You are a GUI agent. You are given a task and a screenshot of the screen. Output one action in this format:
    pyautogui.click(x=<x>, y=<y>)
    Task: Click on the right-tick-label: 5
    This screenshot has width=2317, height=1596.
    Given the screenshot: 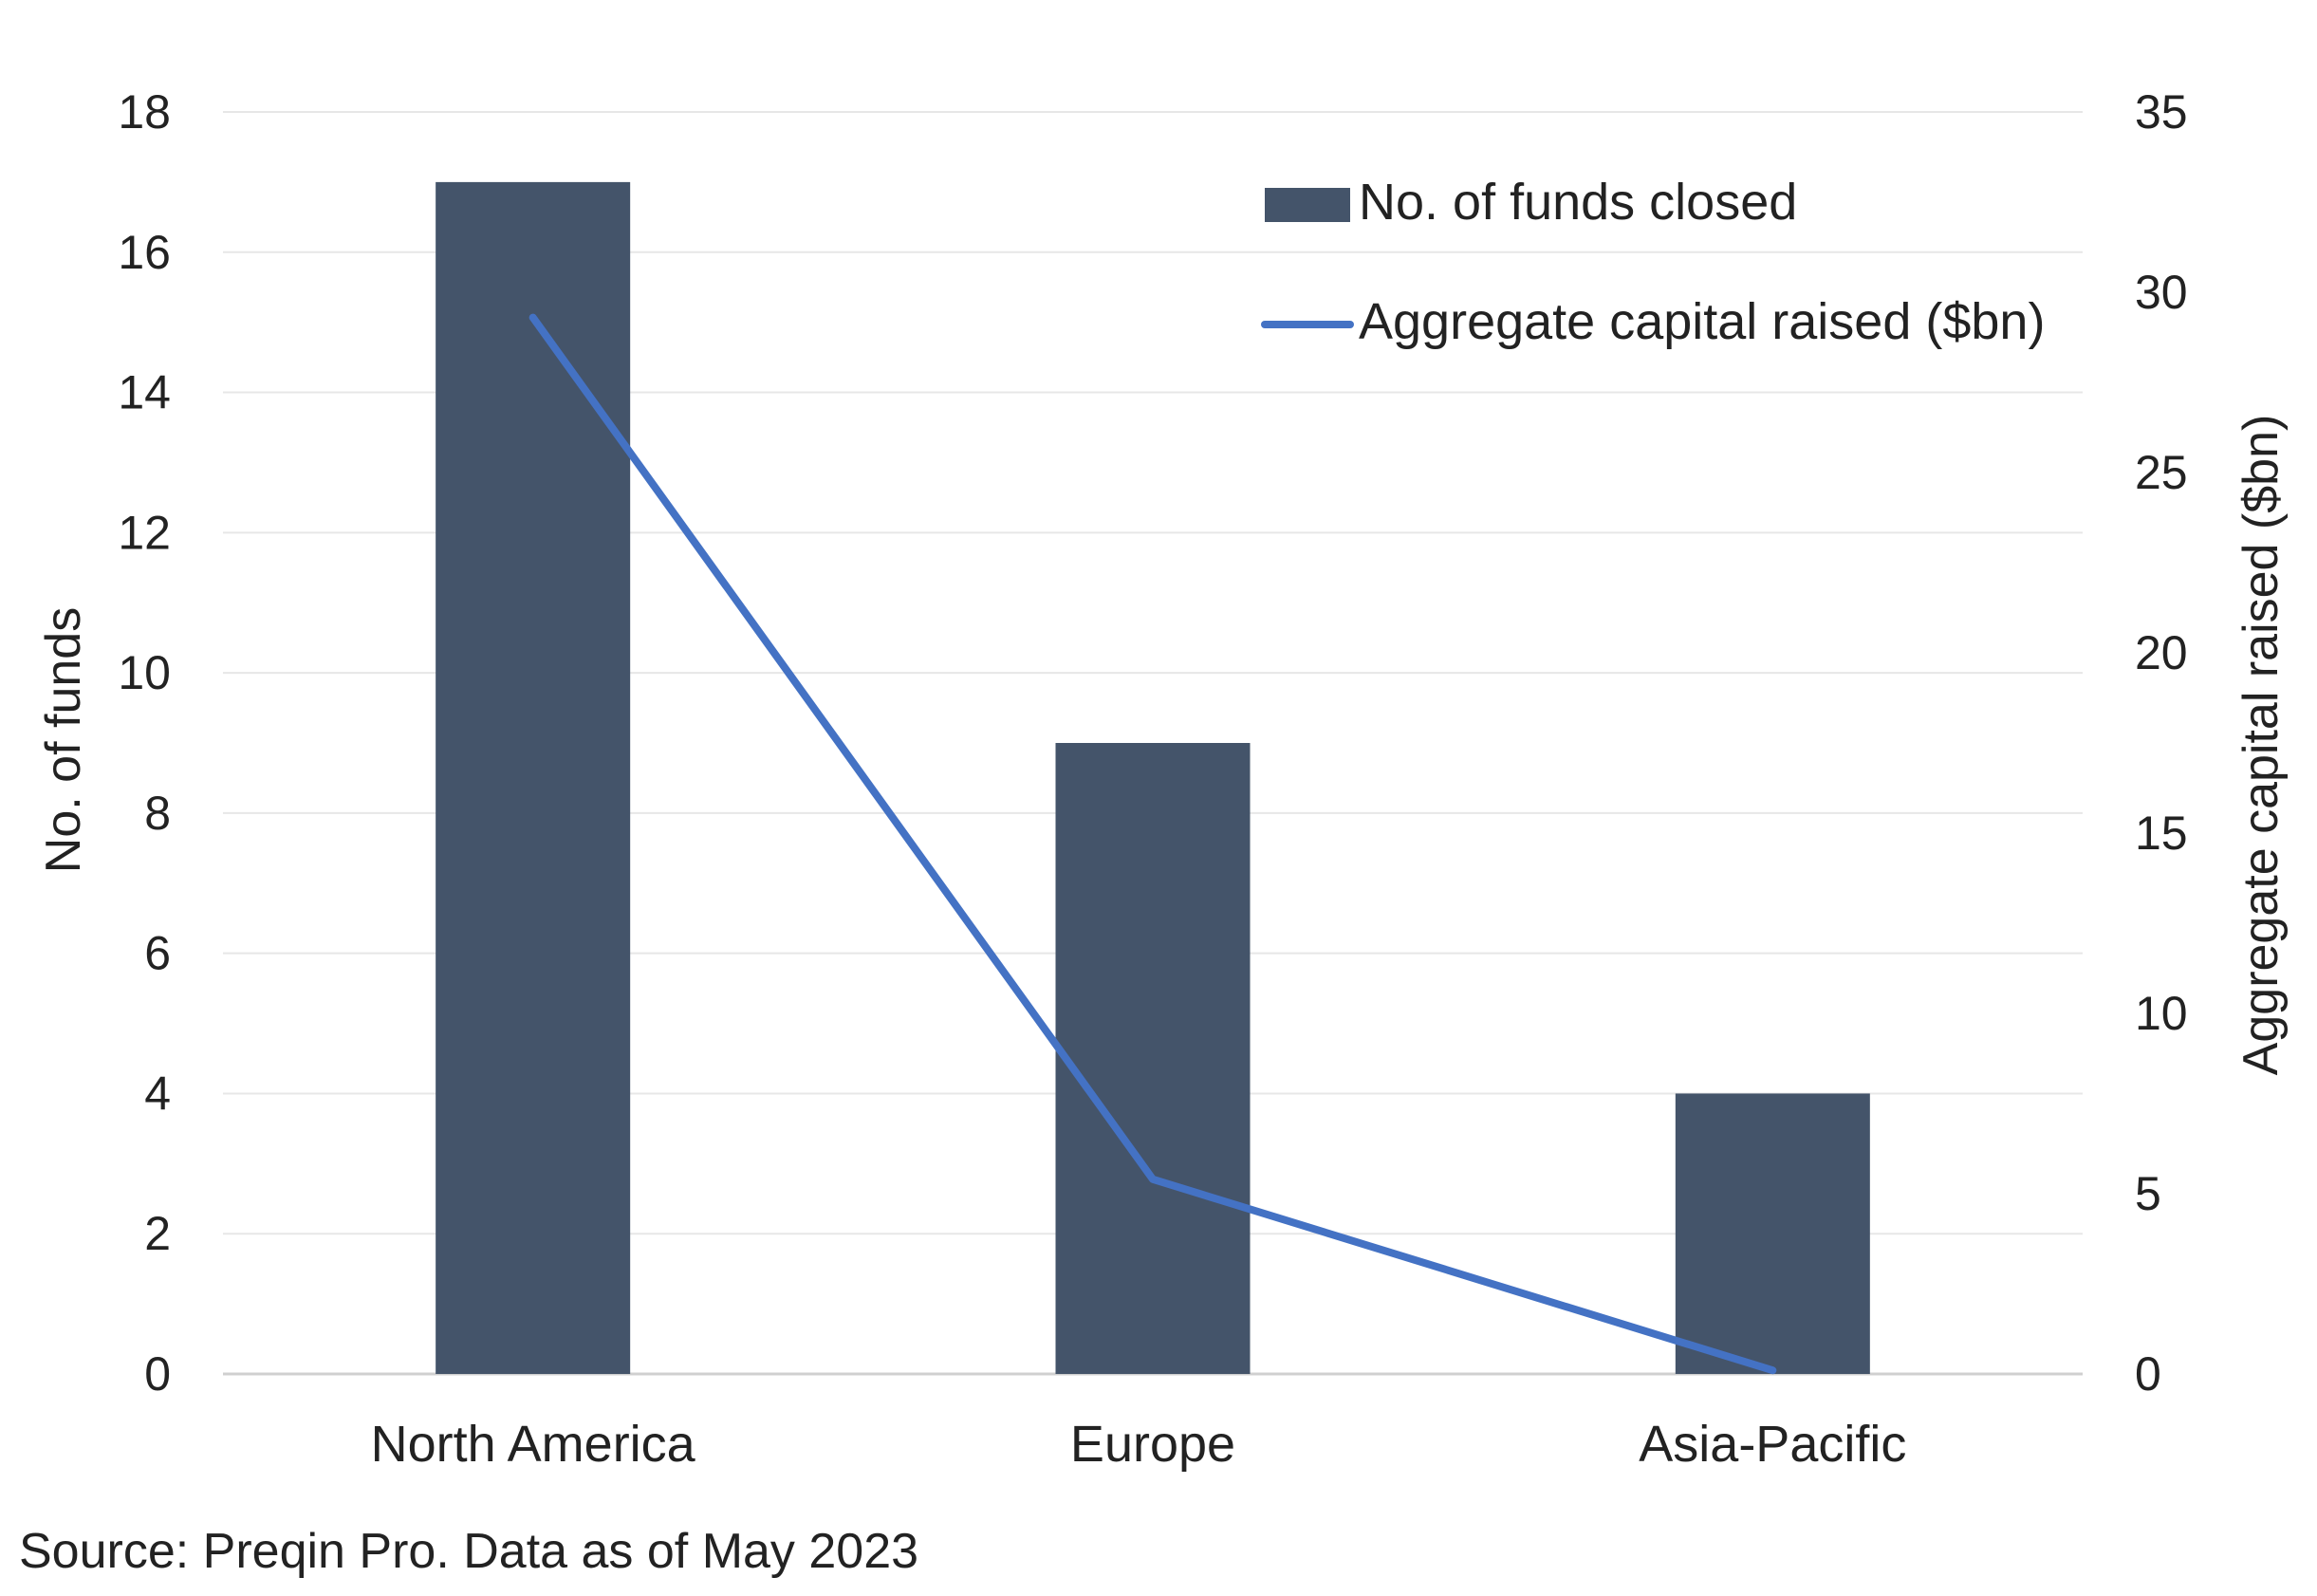 What is the action you would take?
    pyautogui.click(x=2148, y=1193)
    